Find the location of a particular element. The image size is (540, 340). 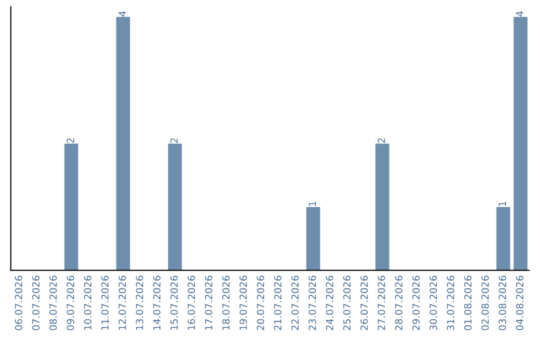

x-tick-label: 18.07.2026 is located at coordinates (226, 303).